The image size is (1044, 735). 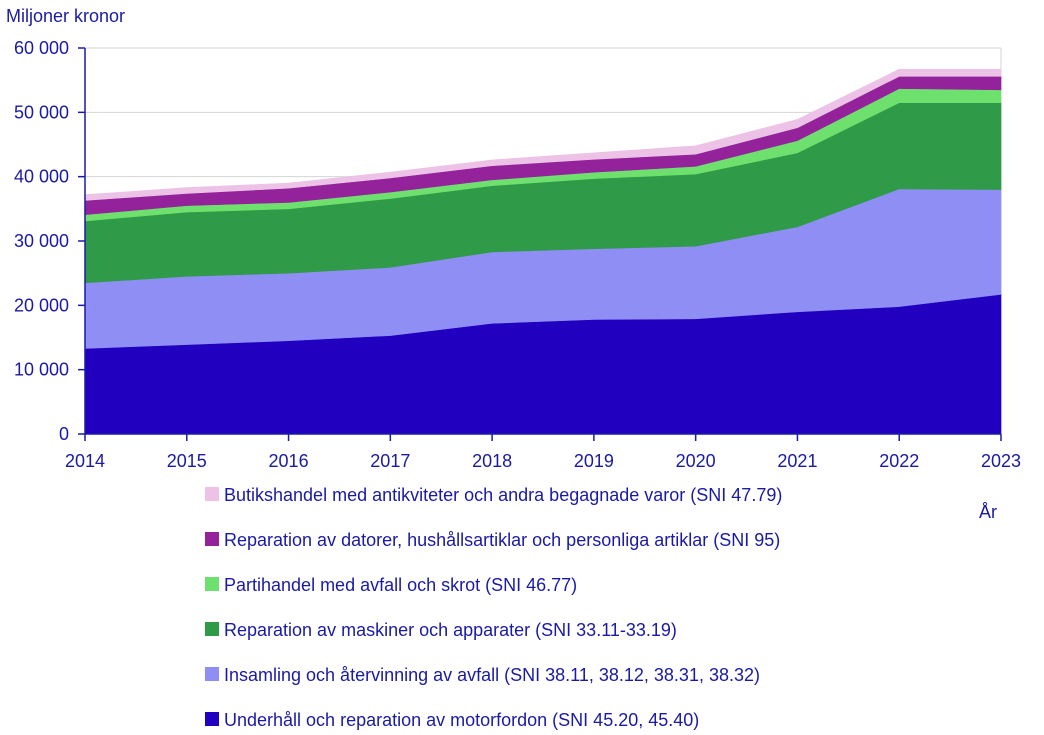 What do you see at coordinates (1001, 461) in the screenshot?
I see `x-tick-label: 2023` at bounding box center [1001, 461].